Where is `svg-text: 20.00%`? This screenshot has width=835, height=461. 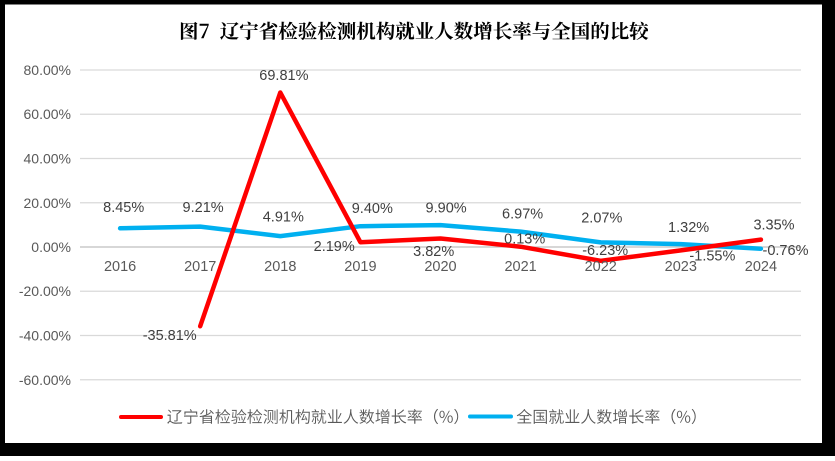 svg-text: 20.00% is located at coordinates (47, 203).